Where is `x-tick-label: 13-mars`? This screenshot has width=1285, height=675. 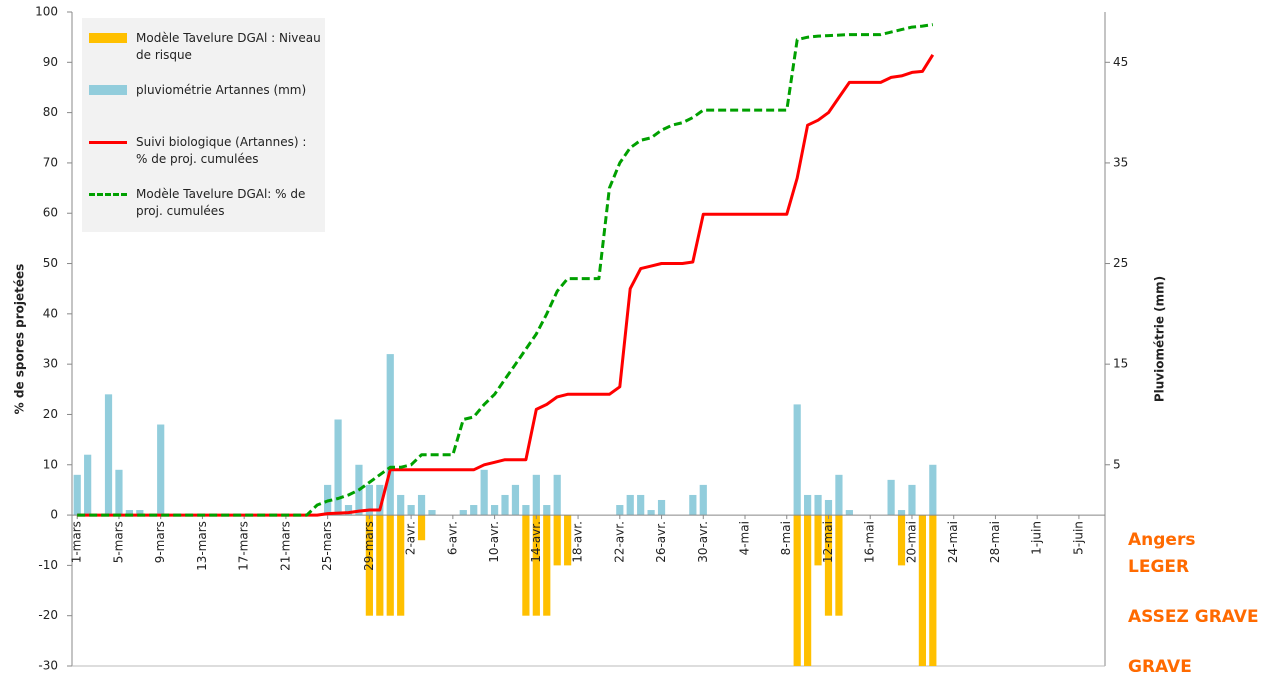
x-tick-label: 13-mars is located at coordinates (202, 546).